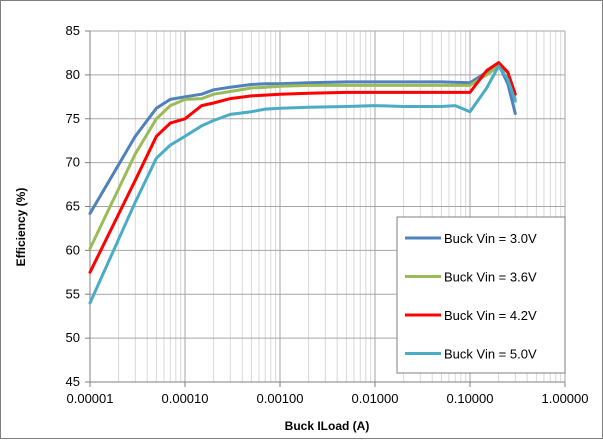 Image resolution: width=603 pixels, height=443 pixels. I want to click on y-axis-title: Efficiency (%), so click(21, 227).